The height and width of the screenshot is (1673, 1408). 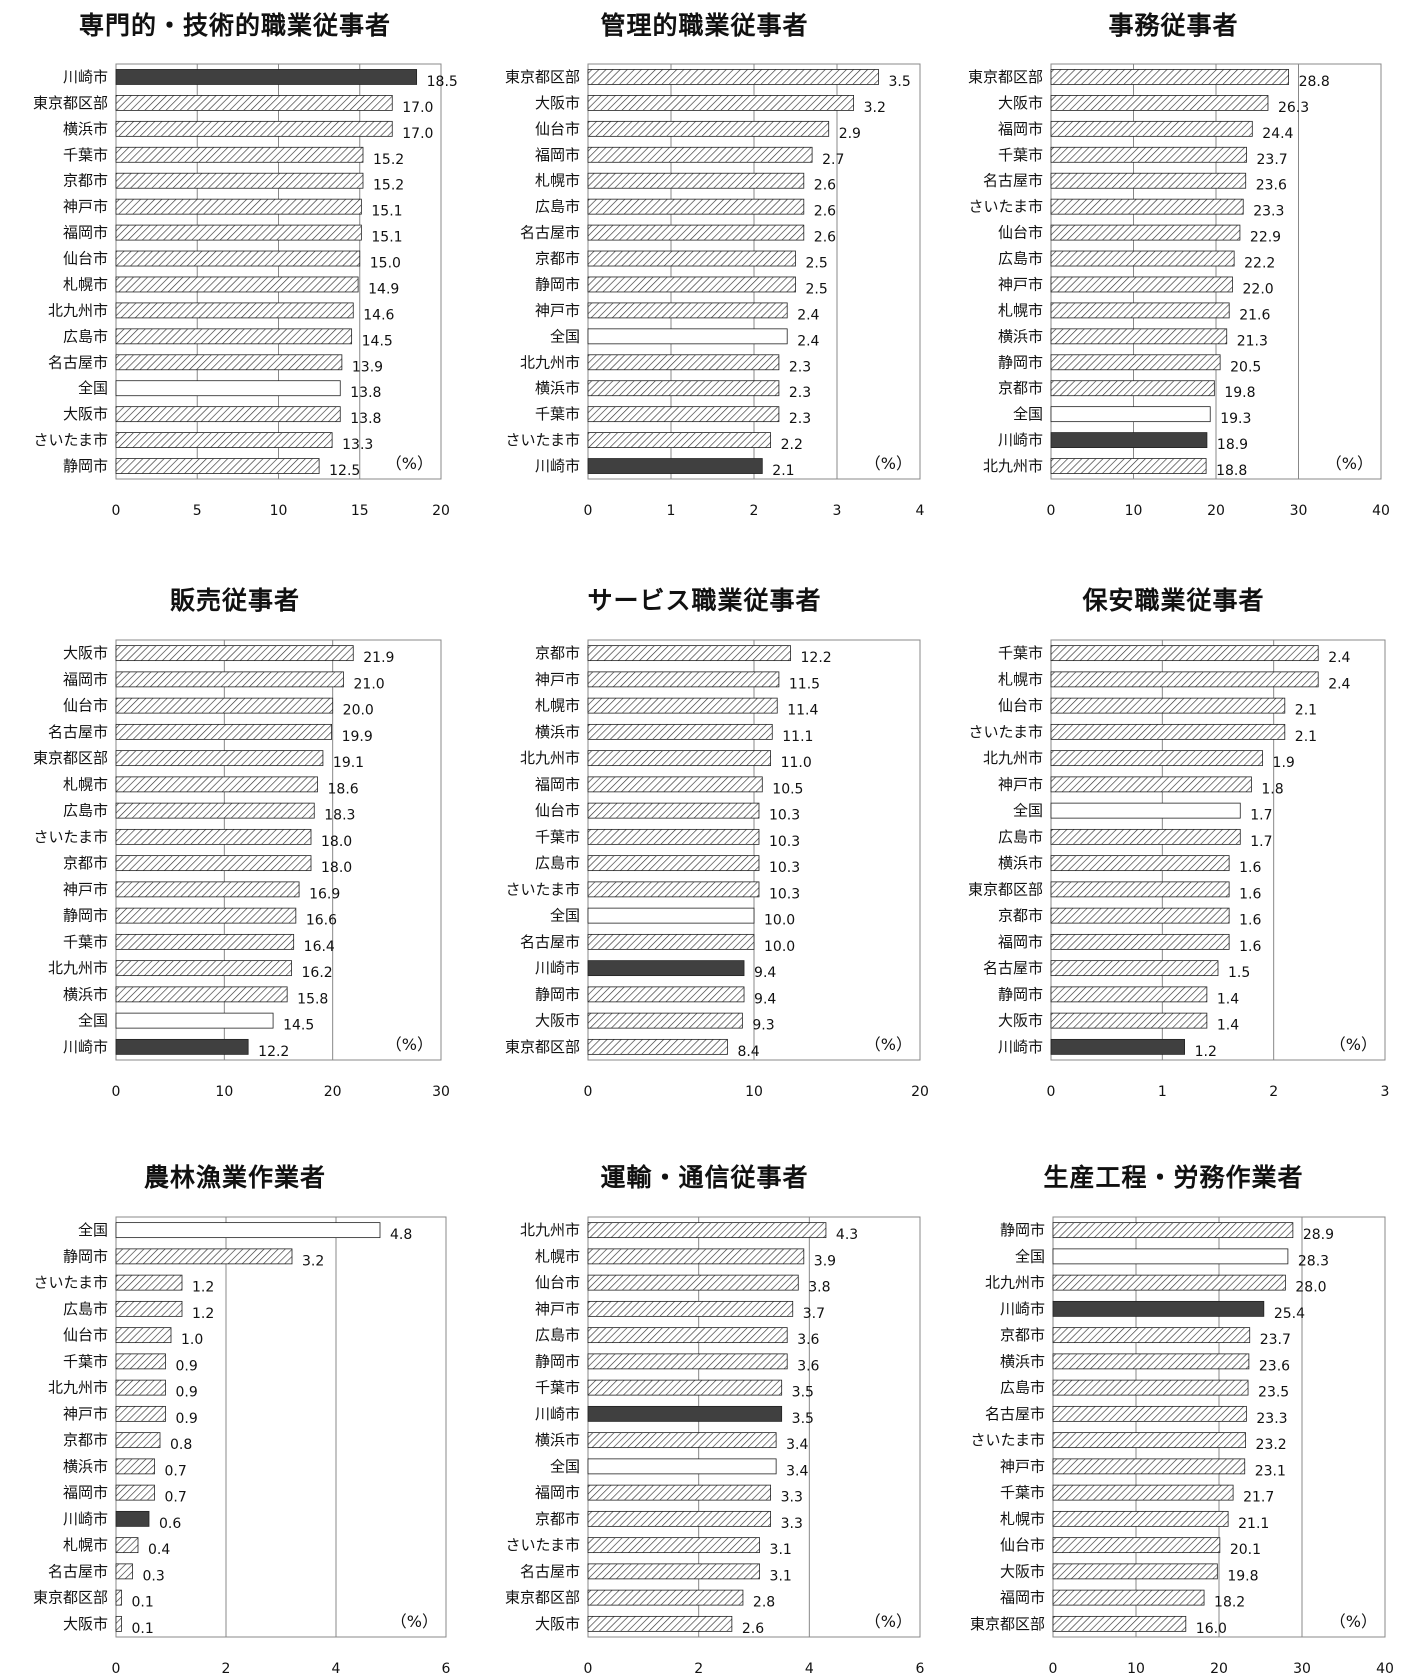 What do you see at coordinates (1250, 921) in the screenshot?
I see `value-label: 1.6` at bounding box center [1250, 921].